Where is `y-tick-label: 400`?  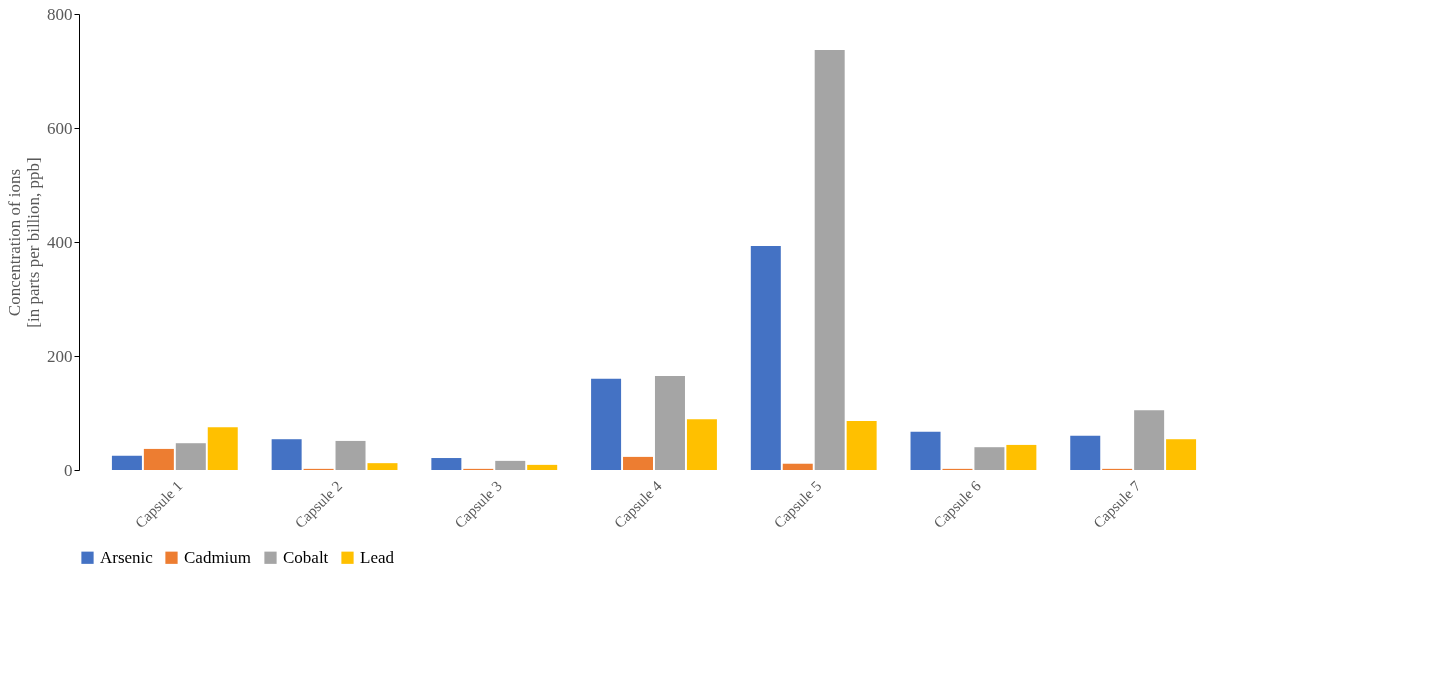 y-tick-label: 400 is located at coordinates (60, 242).